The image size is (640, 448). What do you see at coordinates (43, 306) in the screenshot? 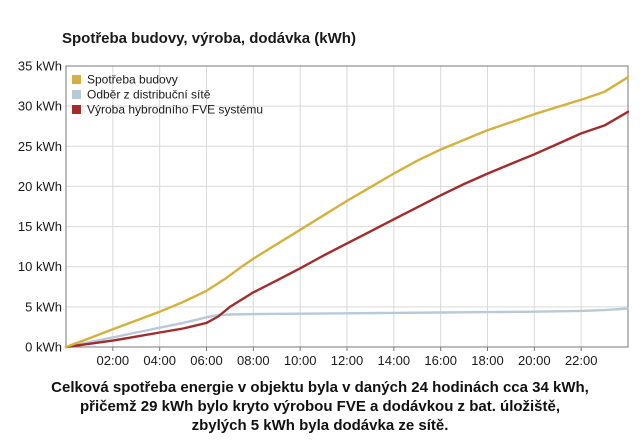
I see `y-tick-label: 5 kWh` at bounding box center [43, 306].